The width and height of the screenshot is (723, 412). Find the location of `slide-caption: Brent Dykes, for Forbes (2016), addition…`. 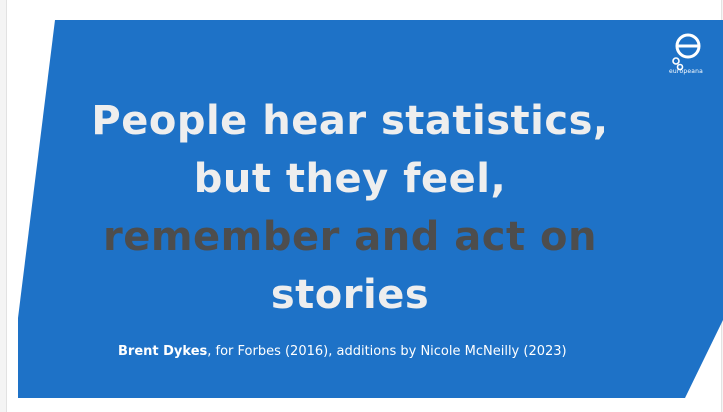

slide-caption: Brent Dykes, for Forbes (2016), addition… is located at coordinates (378, 351).